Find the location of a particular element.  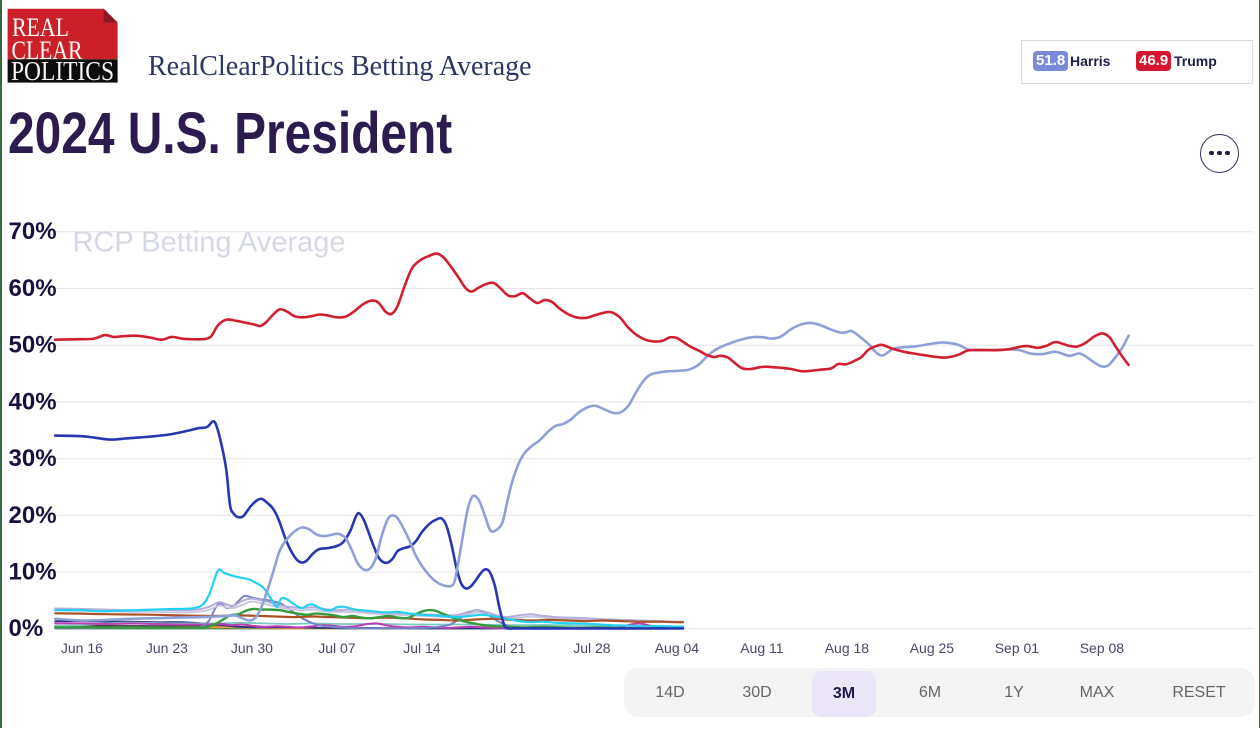

svg-text: CLEAR is located at coordinates (48, 50).